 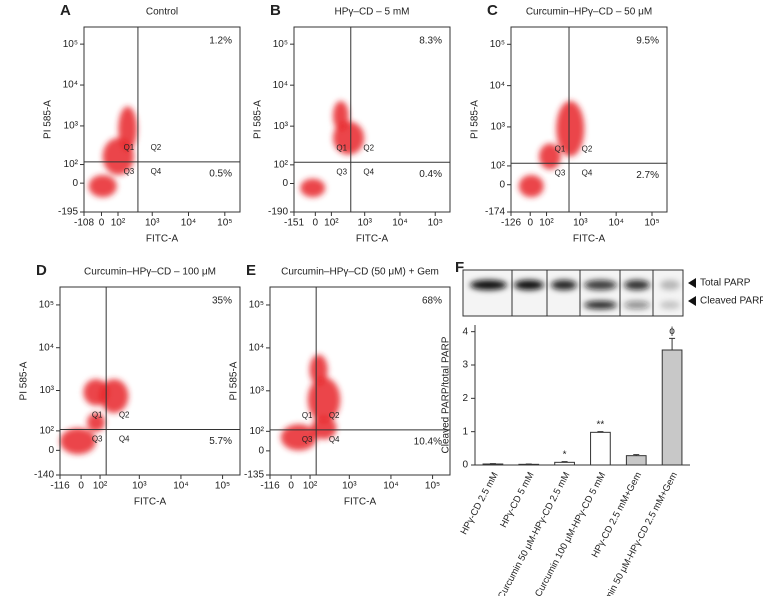 I want to click on panel-letter: E, so click(x=251, y=270).